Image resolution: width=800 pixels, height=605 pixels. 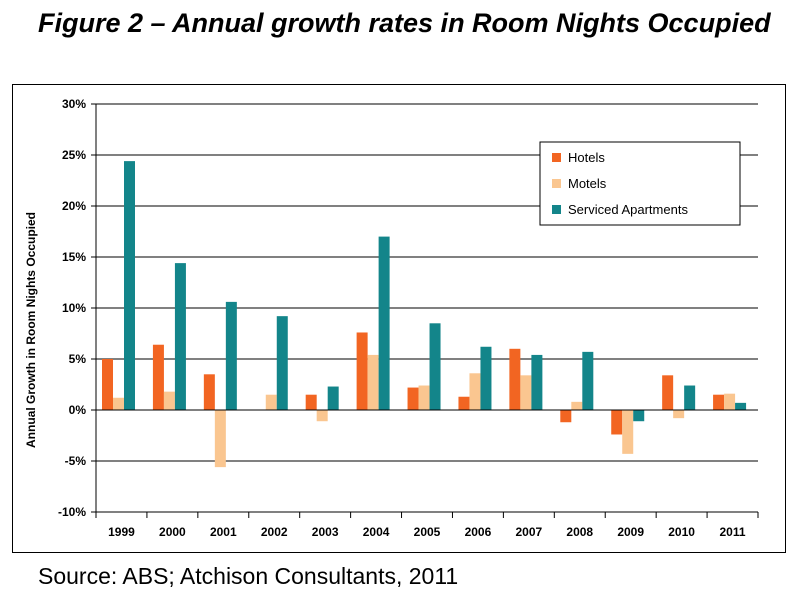 What do you see at coordinates (566, 416) in the screenshot?
I see `bar-hotels-2008` at bounding box center [566, 416].